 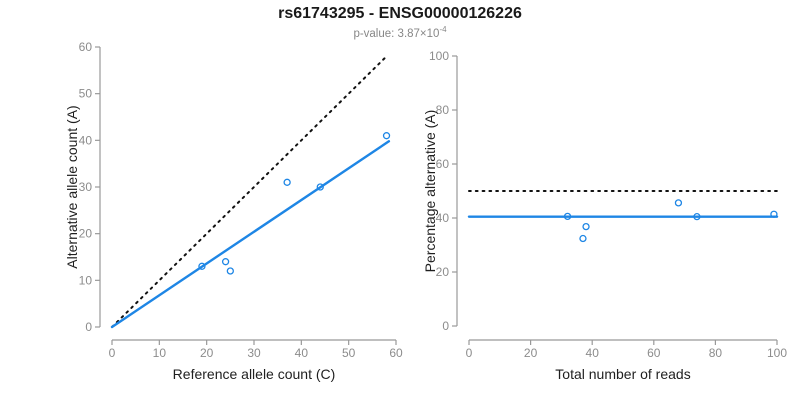 What do you see at coordinates (430, 191) in the screenshot?
I see `right-y-axis-title: Percentage alternative (A)` at bounding box center [430, 191].